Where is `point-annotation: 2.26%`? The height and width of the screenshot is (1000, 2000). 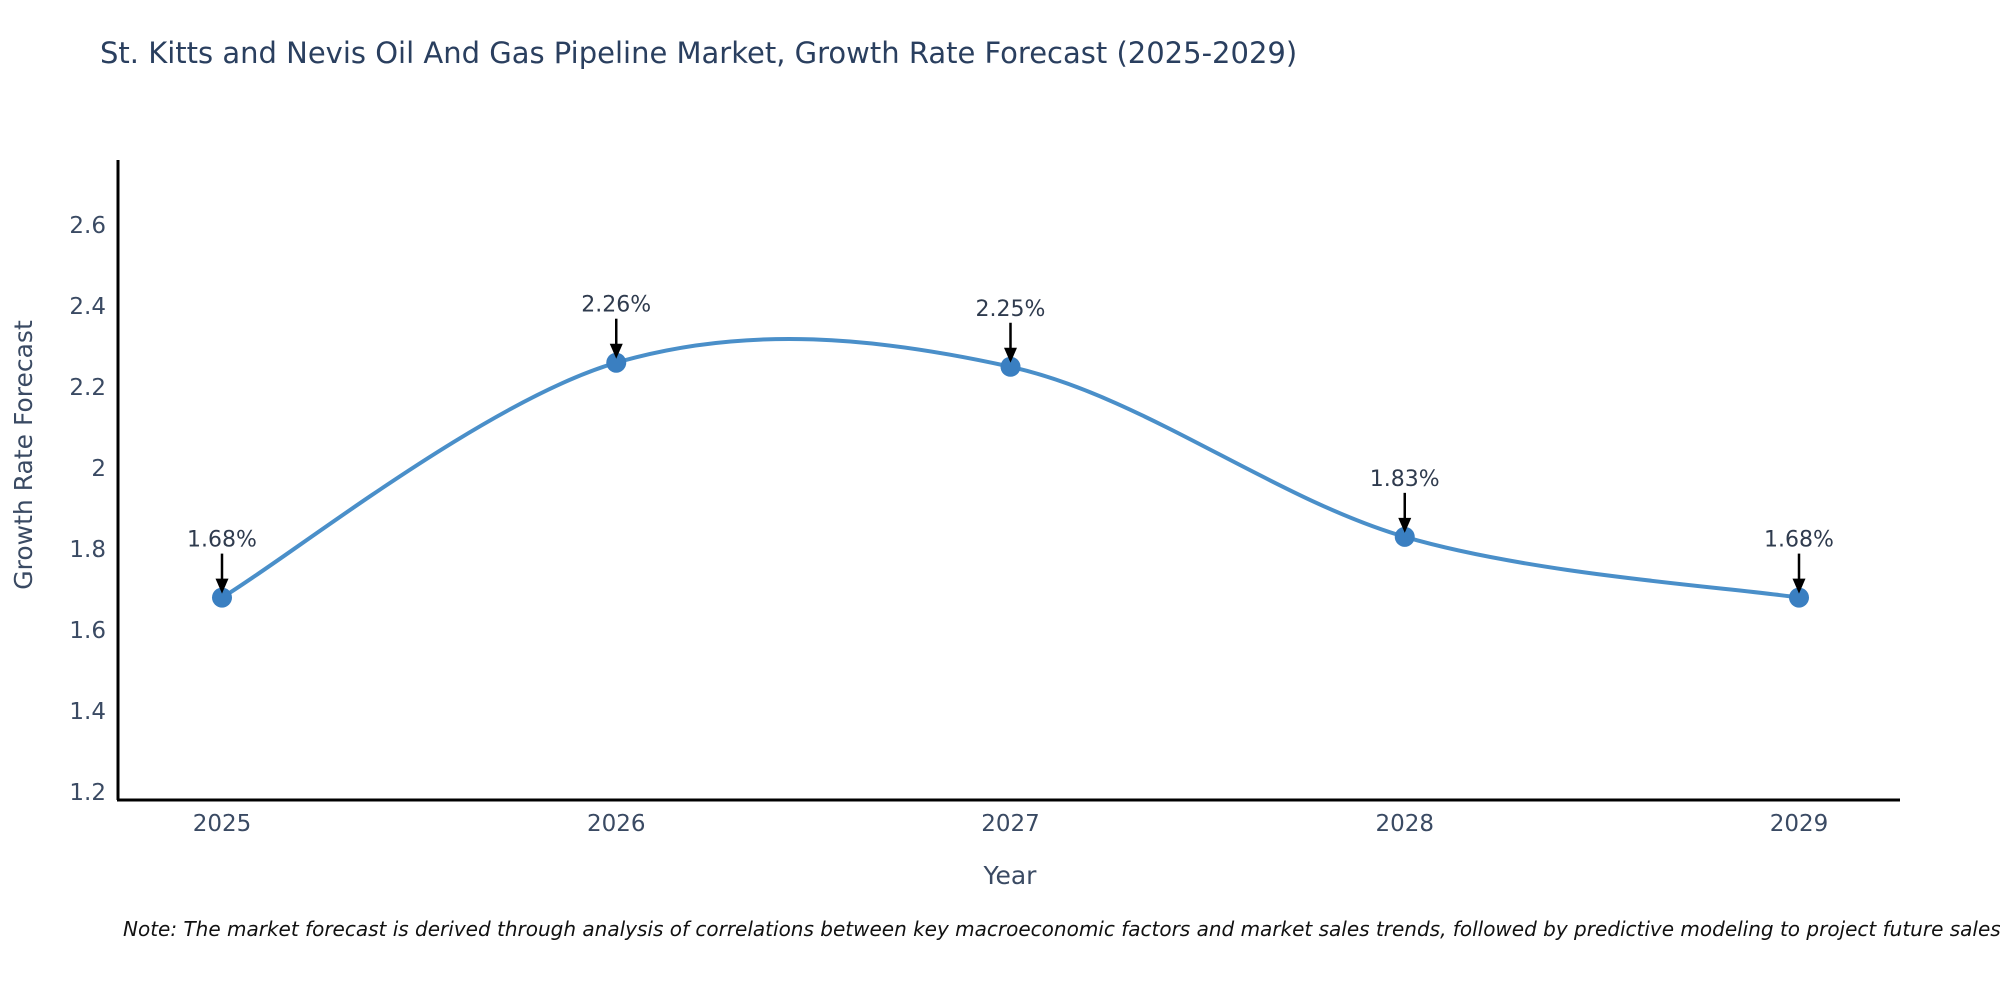 point-annotation: 2.26% is located at coordinates (616, 305).